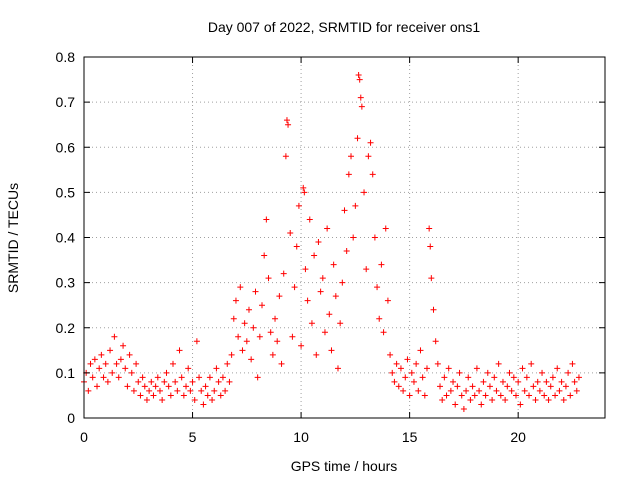 The height and width of the screenshot is (485, 640). Describe the element at coordinates (66, 283) in the screenshot. I see `y-tick-label: 0.3` at that location.